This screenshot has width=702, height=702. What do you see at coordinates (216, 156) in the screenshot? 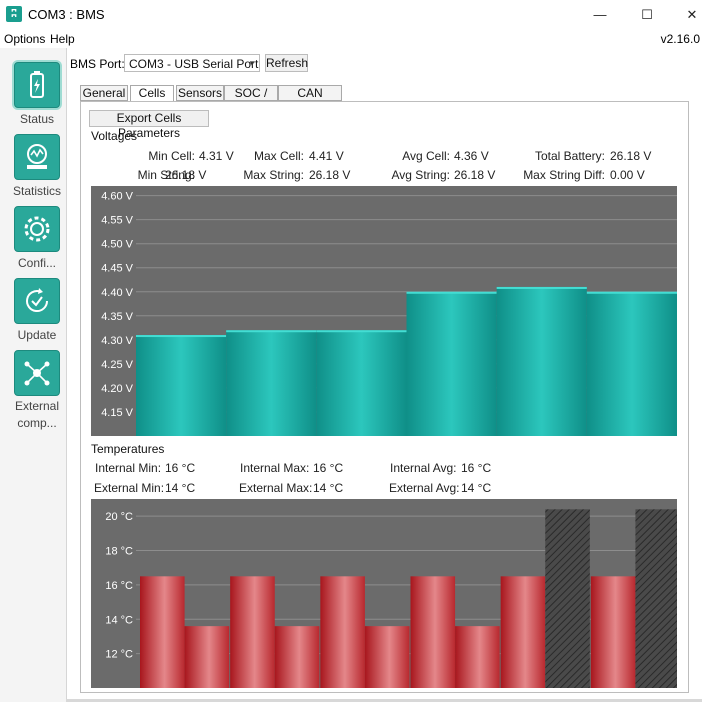
I see `stat-value-min-cell: 4.31 V` at bounding box center [216, 156].